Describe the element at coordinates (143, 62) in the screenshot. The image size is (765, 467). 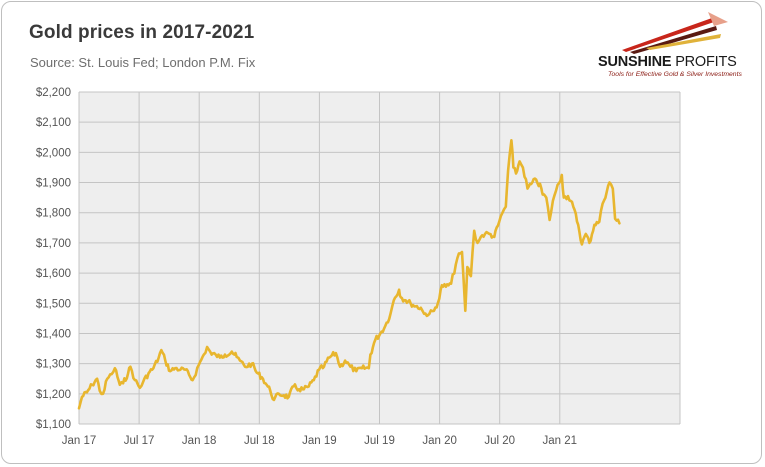
I see `chart-subtitle: Source: St. Louis Fed; London P.M. Fix` at that location.